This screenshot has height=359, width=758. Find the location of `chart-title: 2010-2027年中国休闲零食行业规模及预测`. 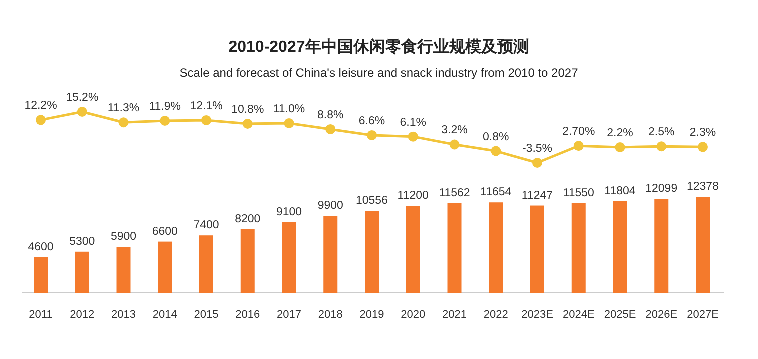

chart-title: 2010-2027年中国休闲零食行业规模及预测 is located at coordinates (379, 47).